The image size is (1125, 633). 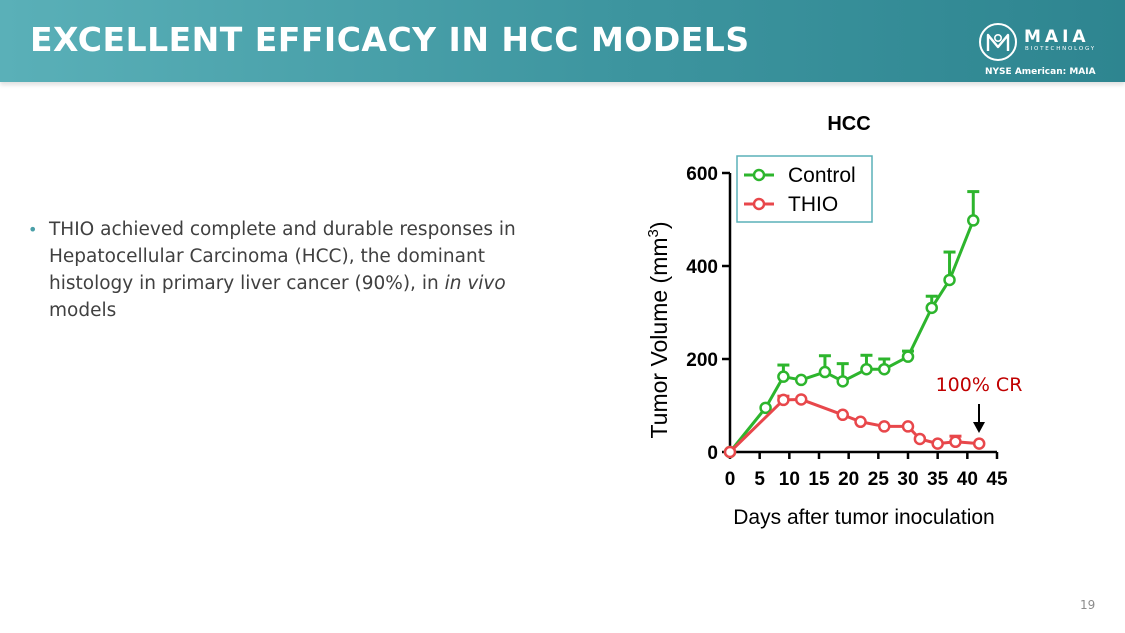 I want to click on company-logo: MAIA BIOTECHNOLOGY, so click(x=1043, y=42).